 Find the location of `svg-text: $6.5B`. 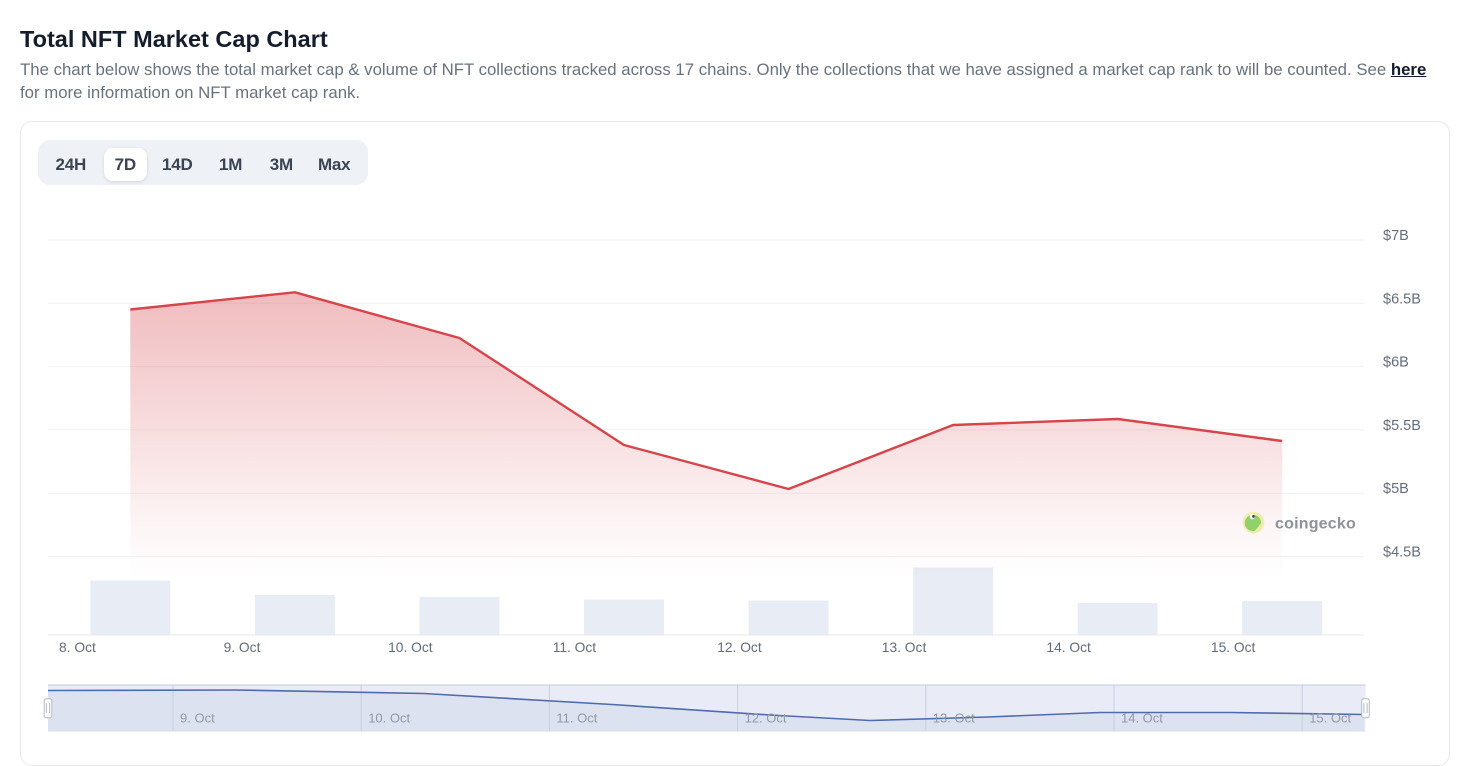

svg-text: $6.5B is located at coordinates (1402, 299).